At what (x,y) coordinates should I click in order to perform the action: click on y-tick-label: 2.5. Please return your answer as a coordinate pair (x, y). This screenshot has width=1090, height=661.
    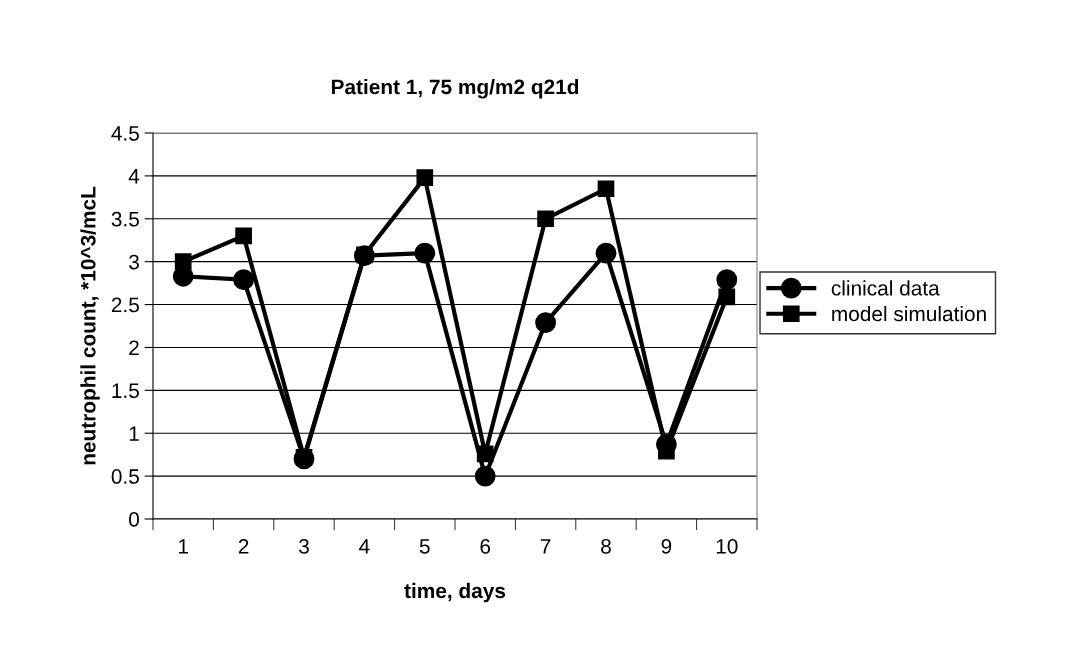
    Looking at the image, I should click on (125, 305).